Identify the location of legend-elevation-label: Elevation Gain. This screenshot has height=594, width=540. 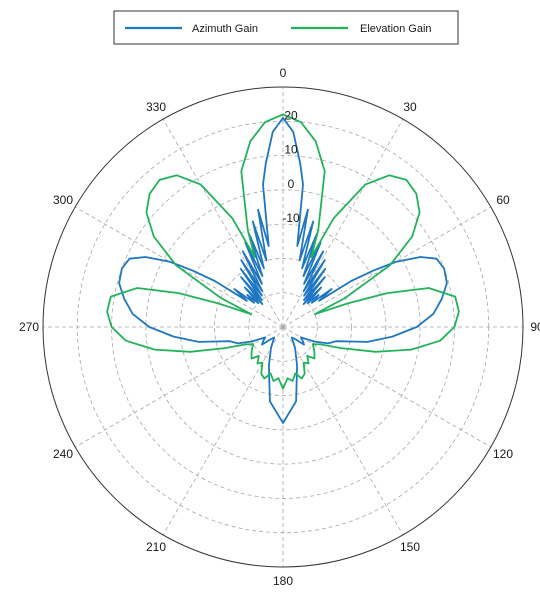
(396, 29).